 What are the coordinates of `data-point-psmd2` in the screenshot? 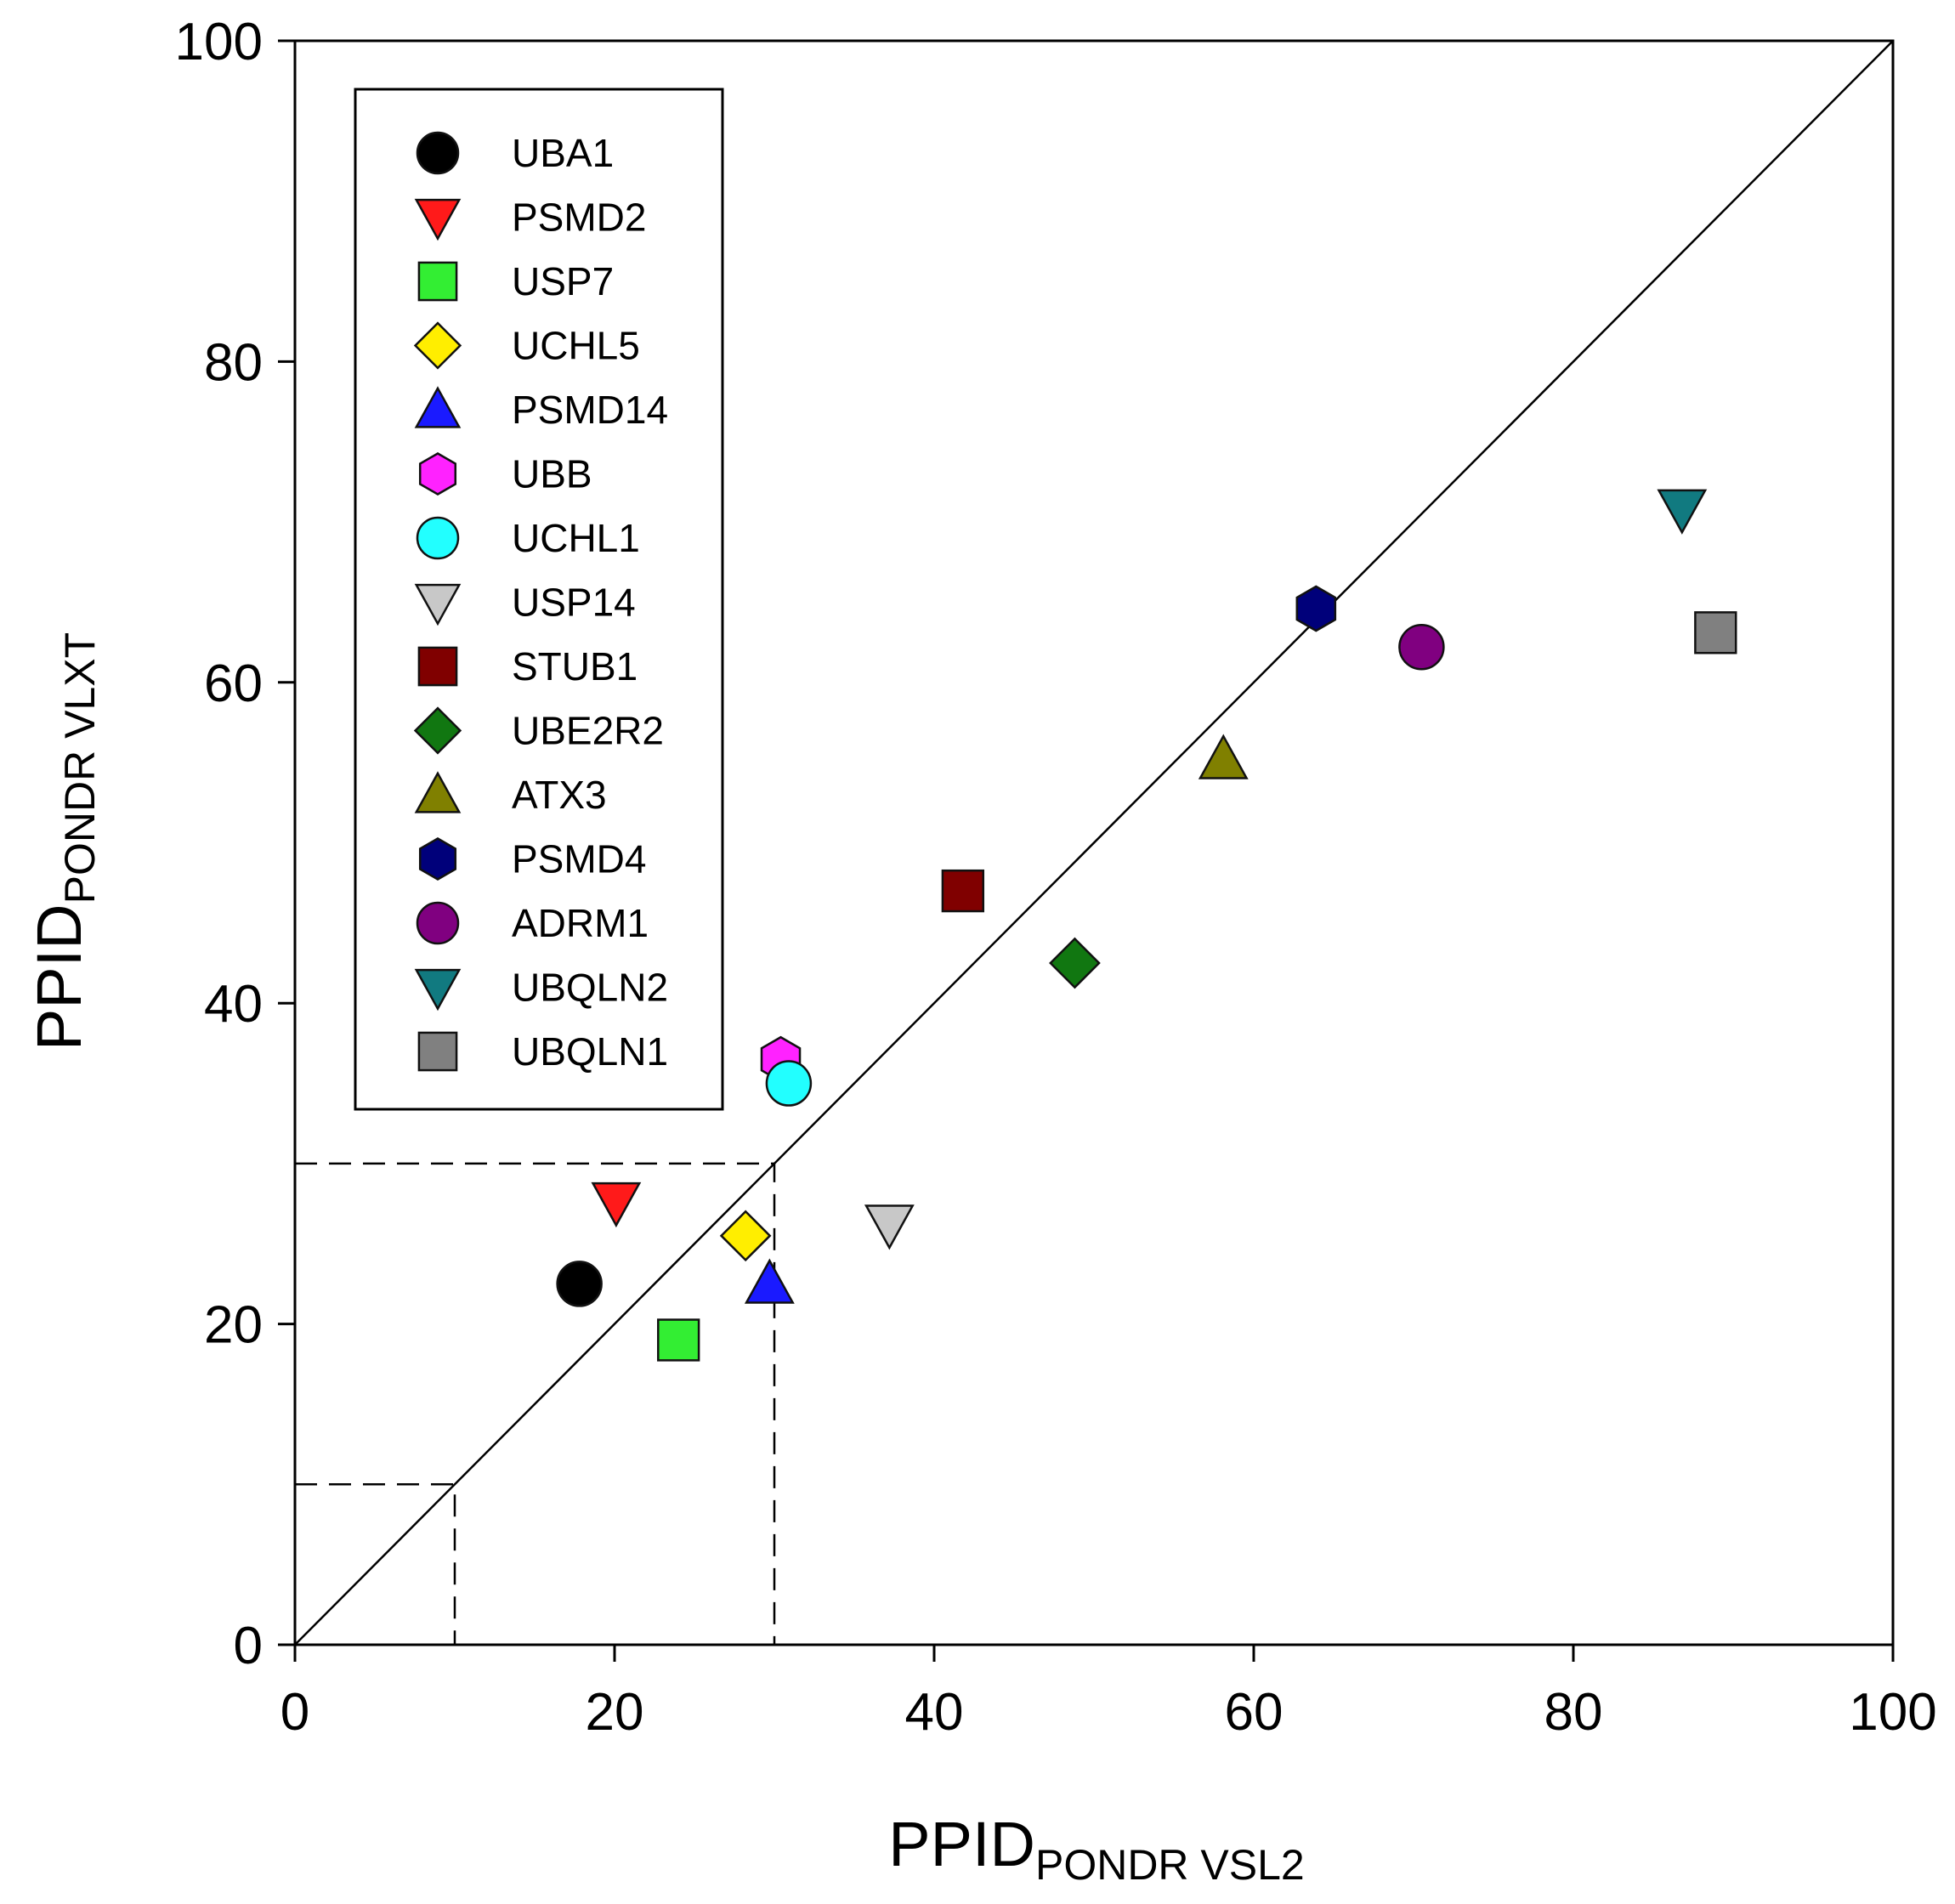 It's located at (616, 1205).